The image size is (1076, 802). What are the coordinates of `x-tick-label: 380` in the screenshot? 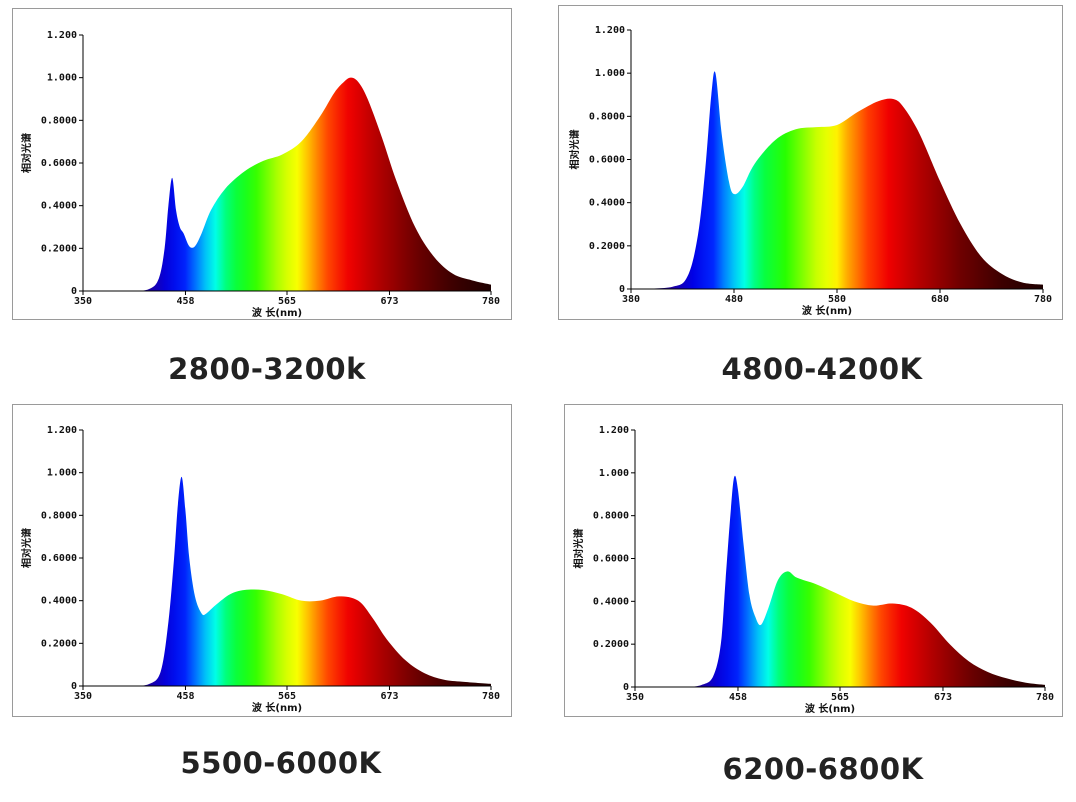 It's located at (631, 299).